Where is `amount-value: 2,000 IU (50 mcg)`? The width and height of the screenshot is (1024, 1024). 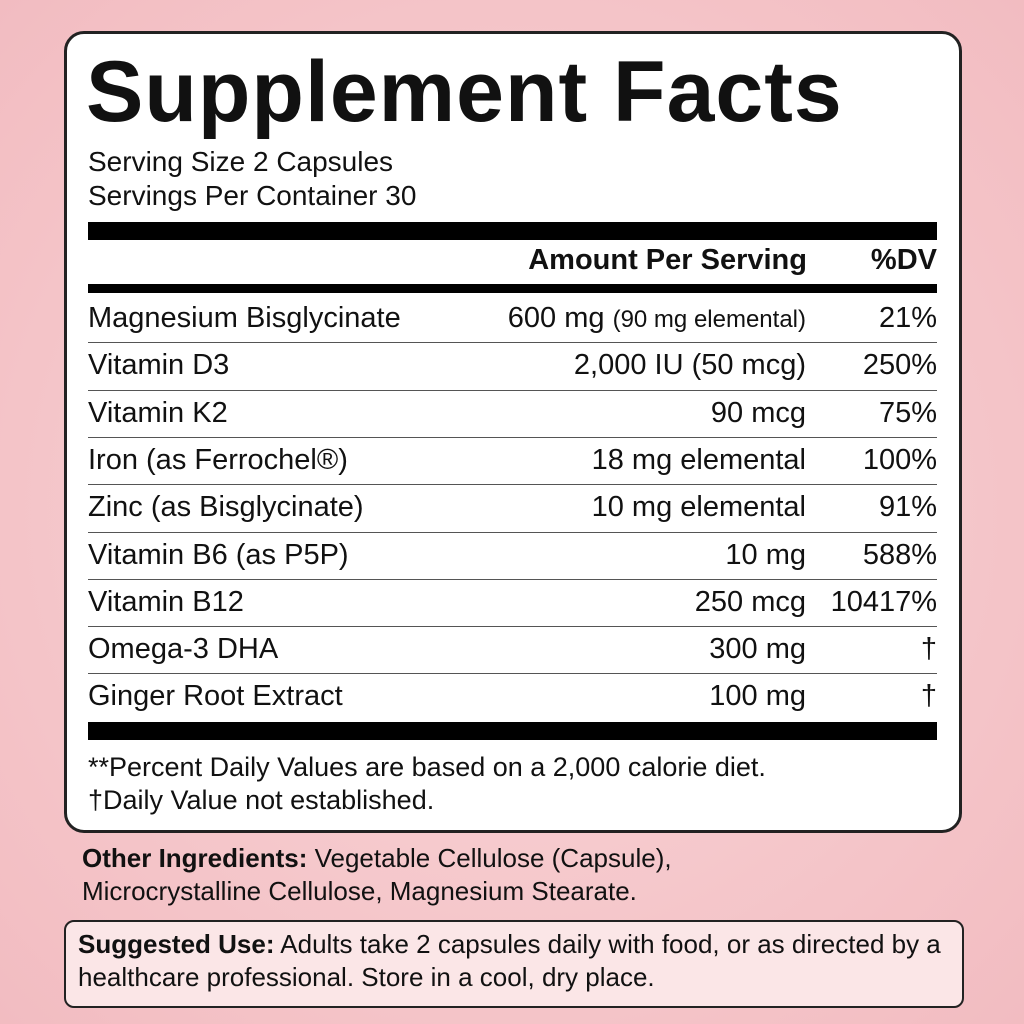
amount-value: 2,000 IU (50 mcg) is located at coordinates (689, 365).